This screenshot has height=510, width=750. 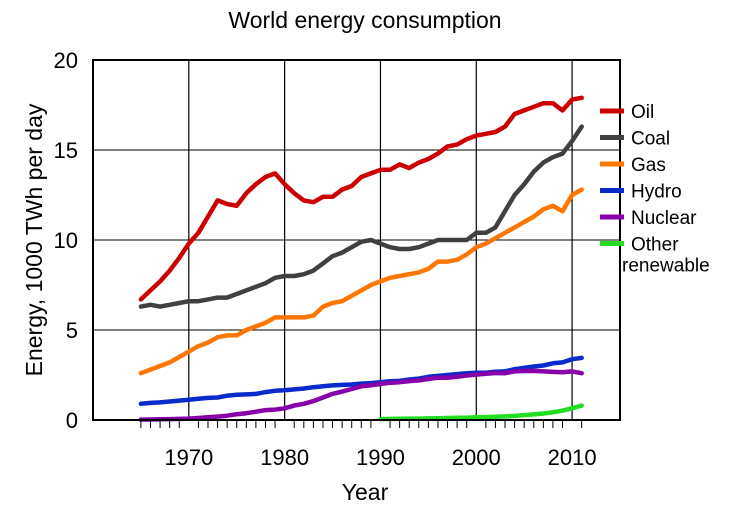 I want to click on legend-label: Gas, so click(x=648, y=165).